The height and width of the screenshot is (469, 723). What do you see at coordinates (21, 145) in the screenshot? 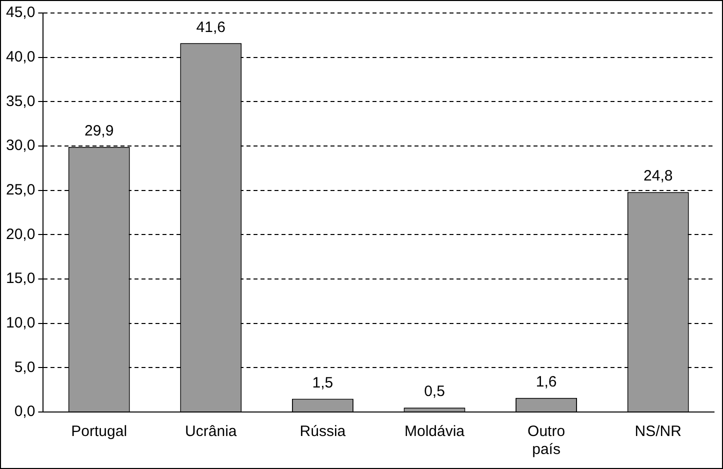
I see `y-tick-label: 30,0` at bounding box center [21, 145].